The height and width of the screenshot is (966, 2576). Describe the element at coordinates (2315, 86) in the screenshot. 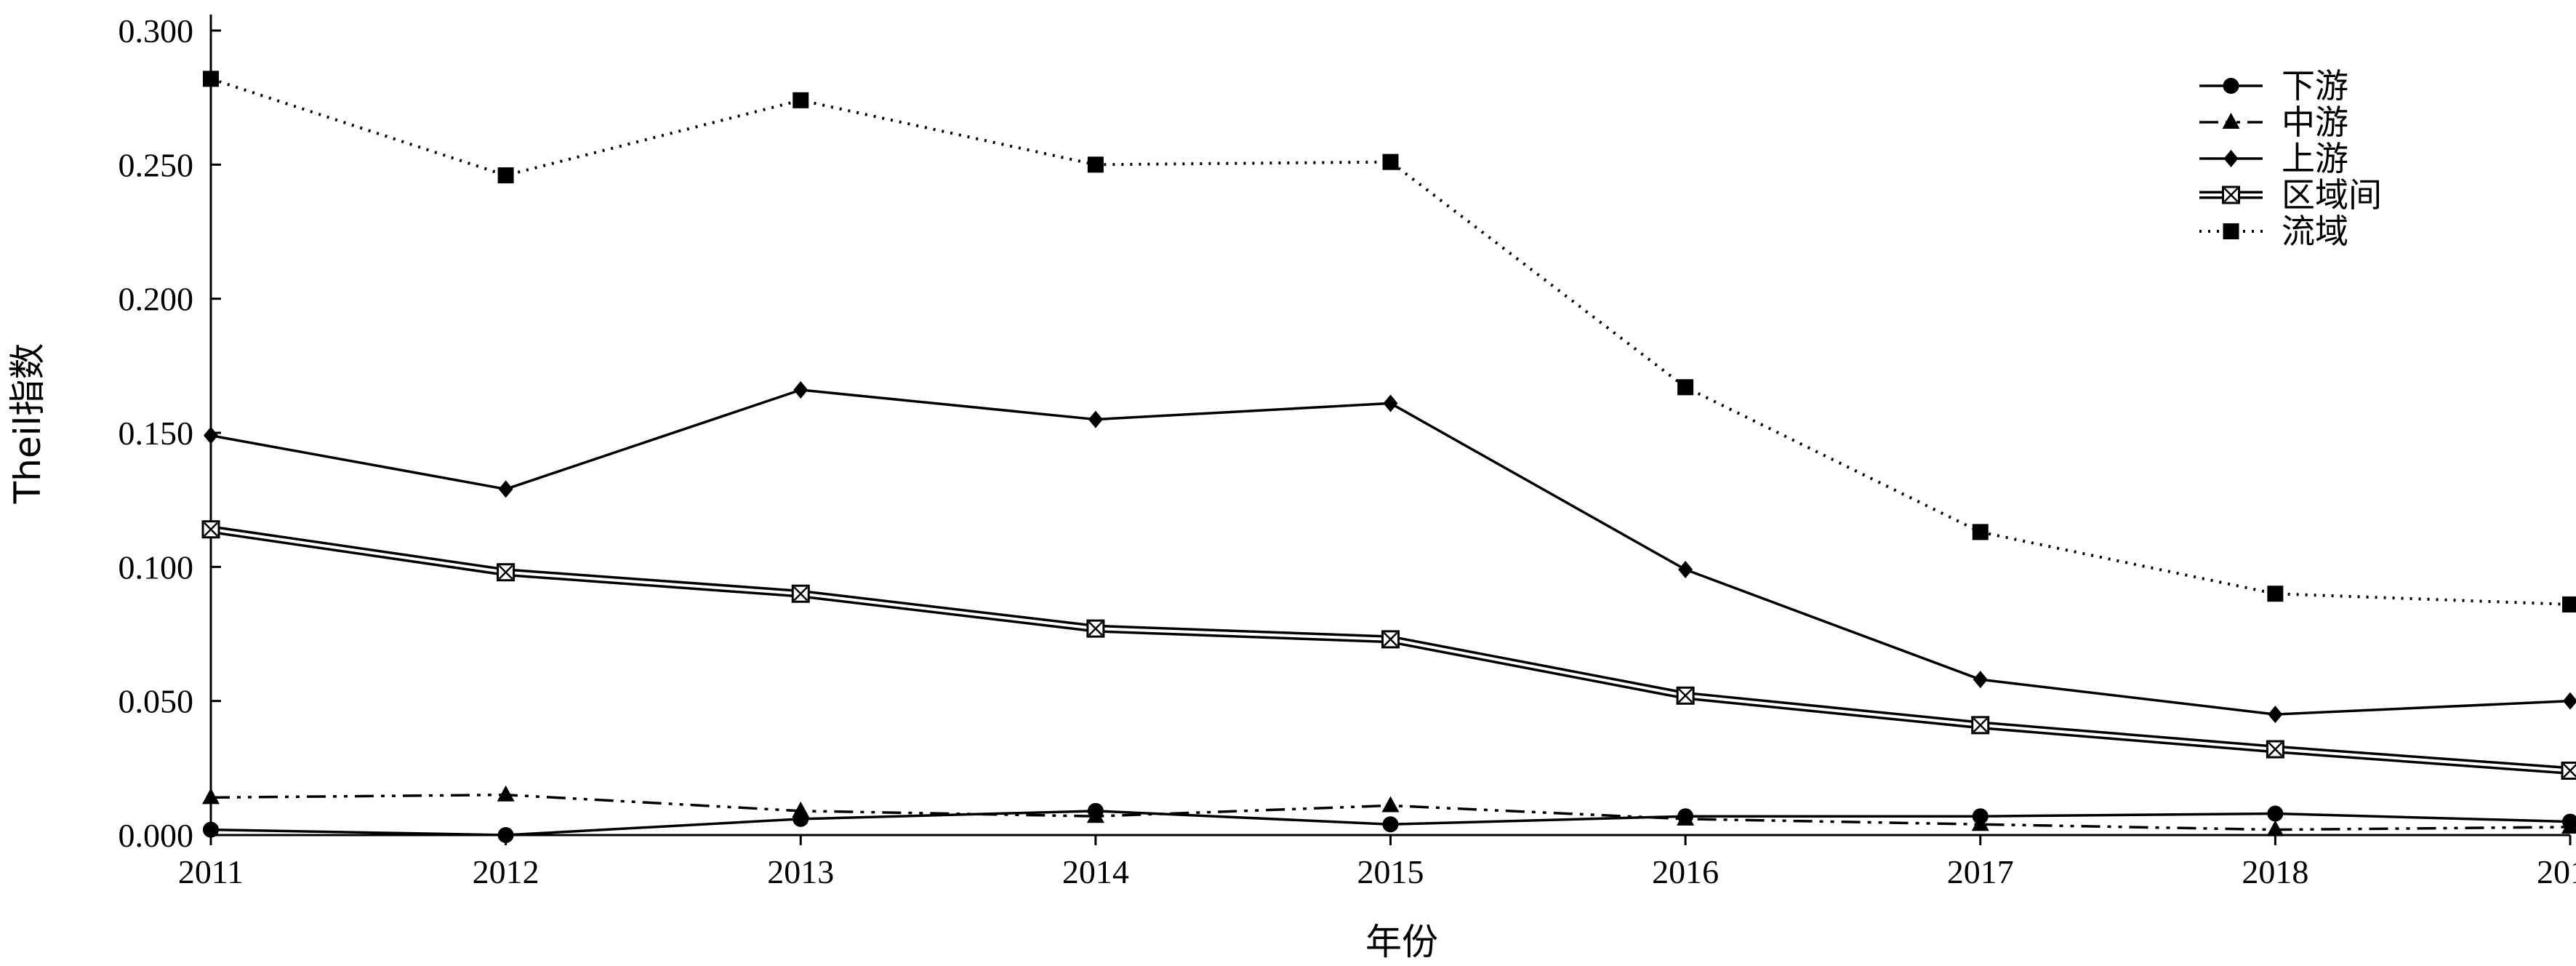

I see `legend-label: 下游` at that location.